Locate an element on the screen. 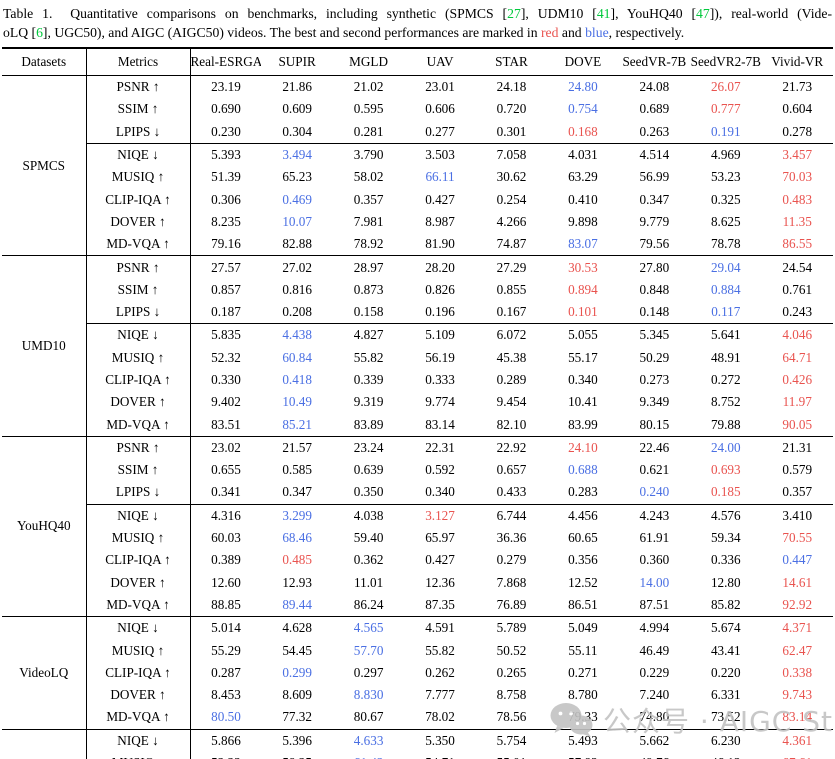 This screenshot has width=835, height=759. value-cell: 12.80 is located at coordinates (725, 582).